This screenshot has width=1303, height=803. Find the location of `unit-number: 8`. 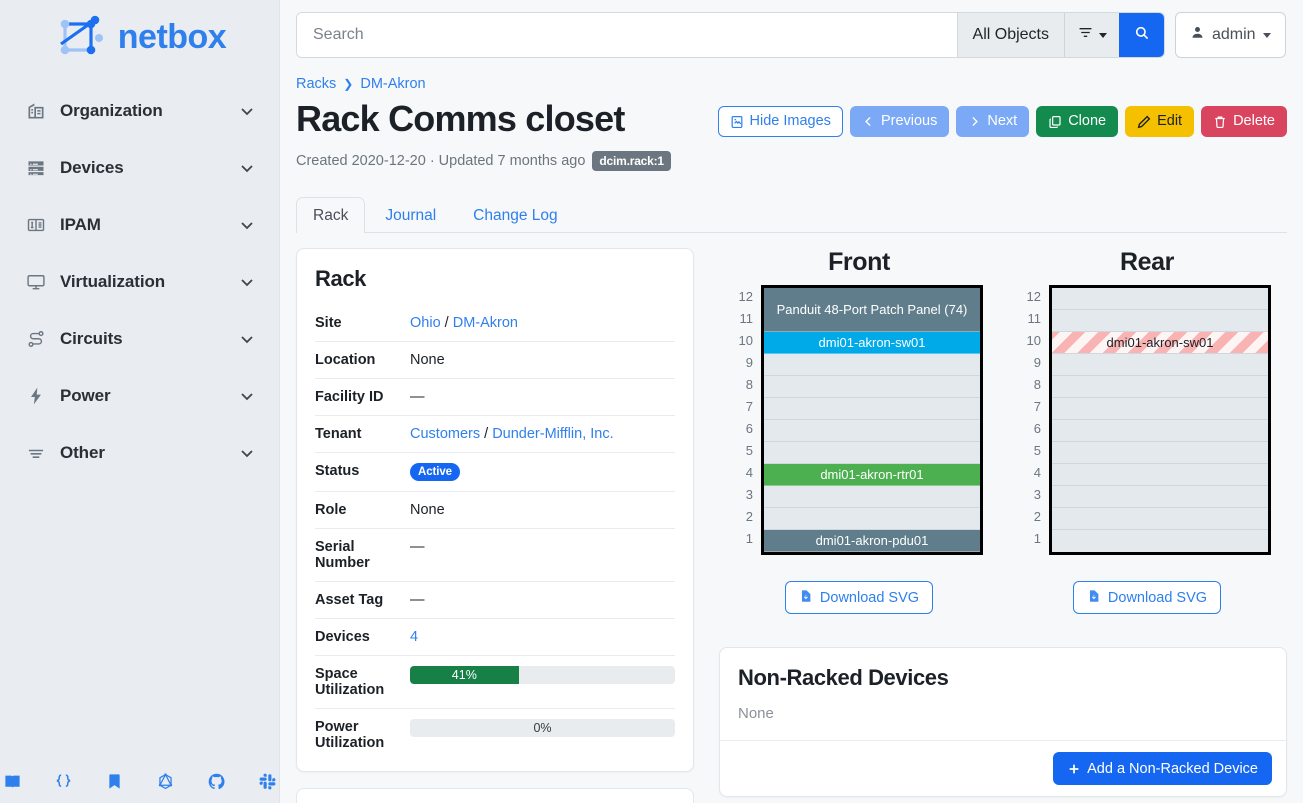

unit-number: 8 is located at coordinates (749, 384).